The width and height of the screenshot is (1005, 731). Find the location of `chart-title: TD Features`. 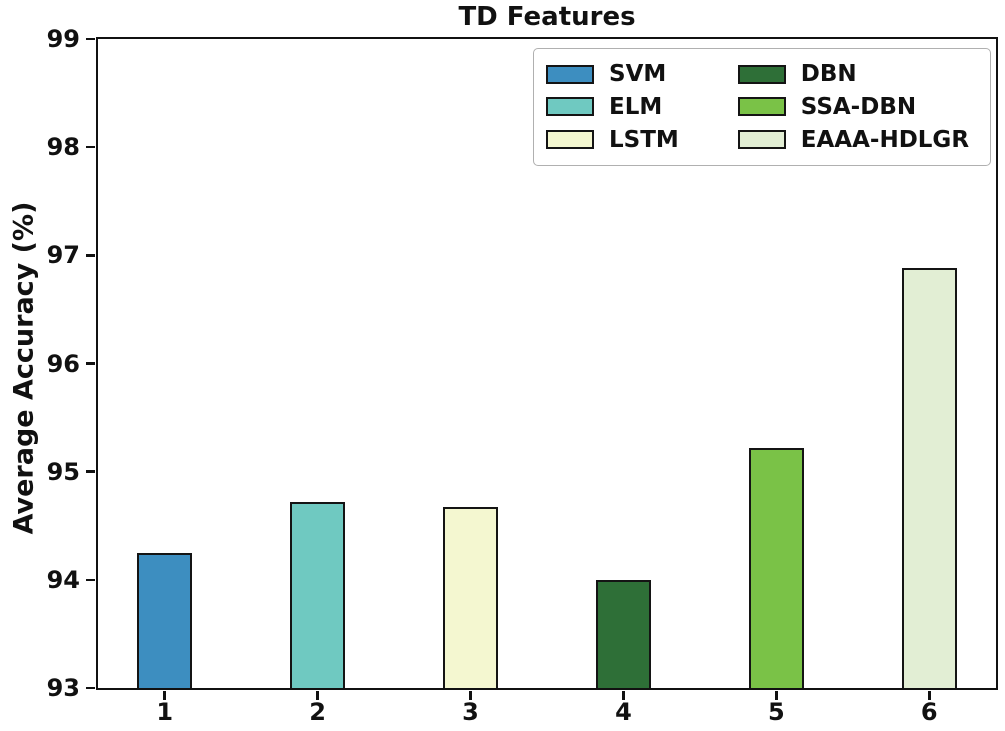

chart-title: TD Features is located at coordinates (547, 17).